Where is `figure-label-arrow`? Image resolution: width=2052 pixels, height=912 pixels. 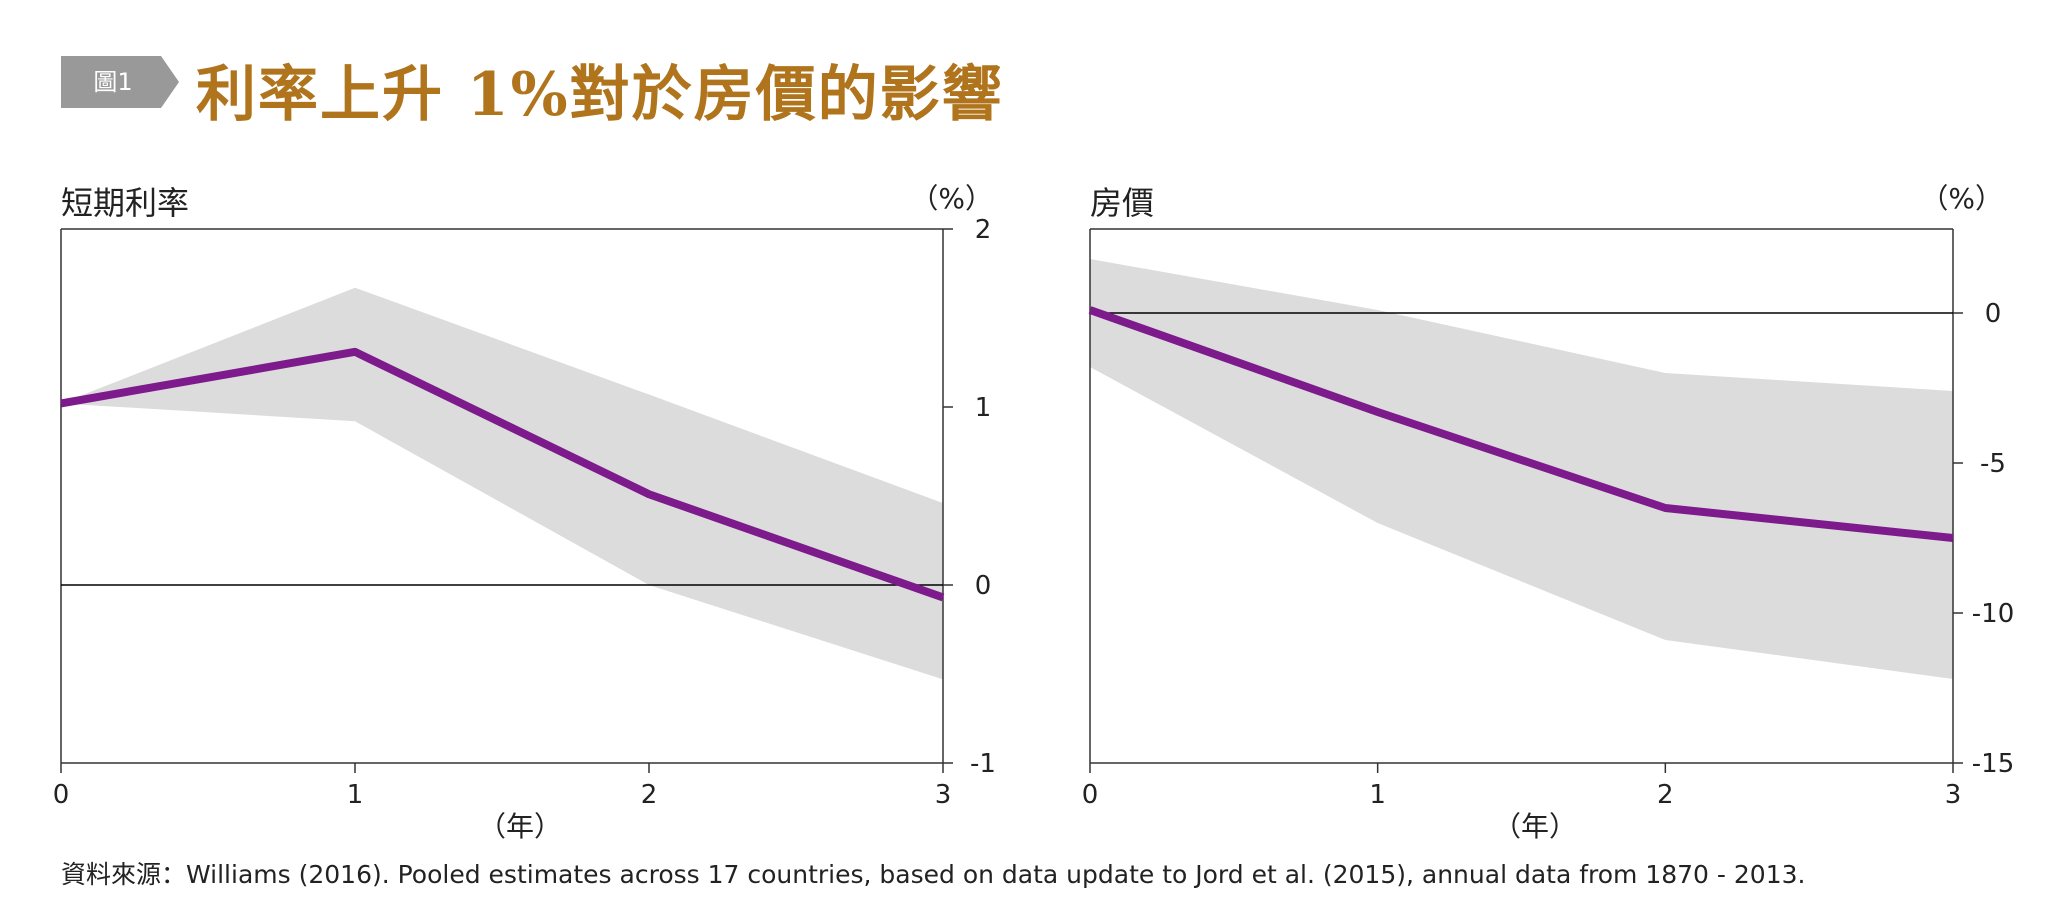 figure-label-arrow is located at coordinates (120, 82).